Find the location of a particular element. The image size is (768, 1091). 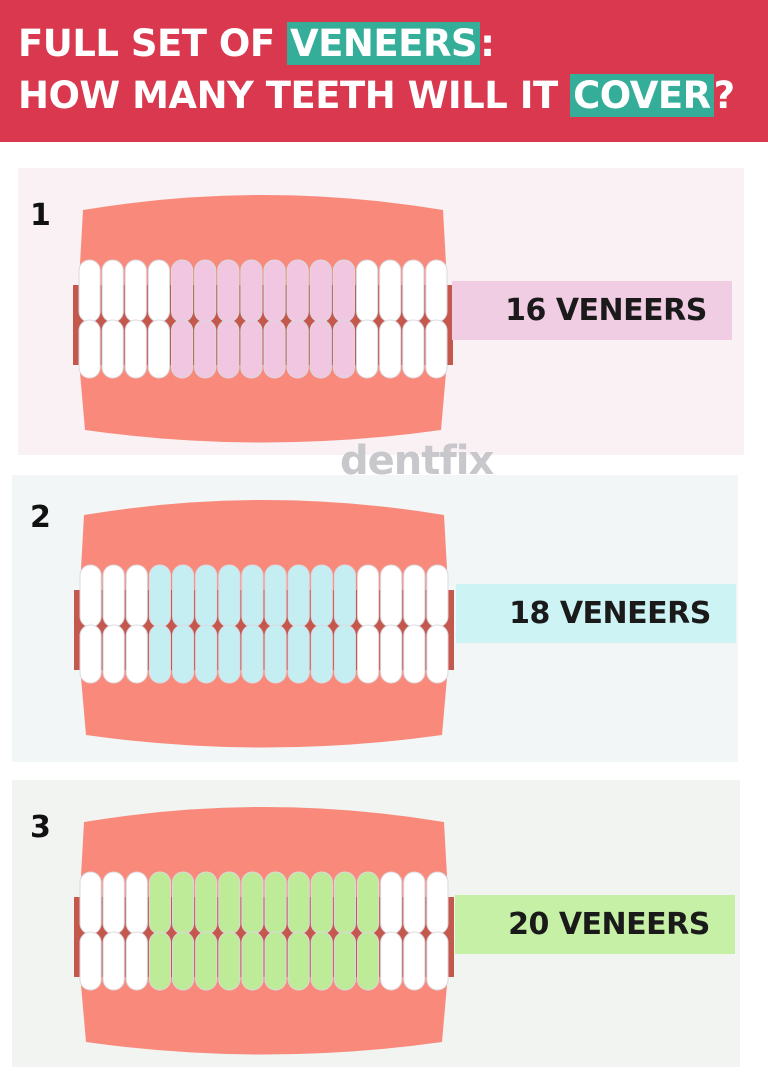

option-number: 1 is located at coordinates (40, 215).